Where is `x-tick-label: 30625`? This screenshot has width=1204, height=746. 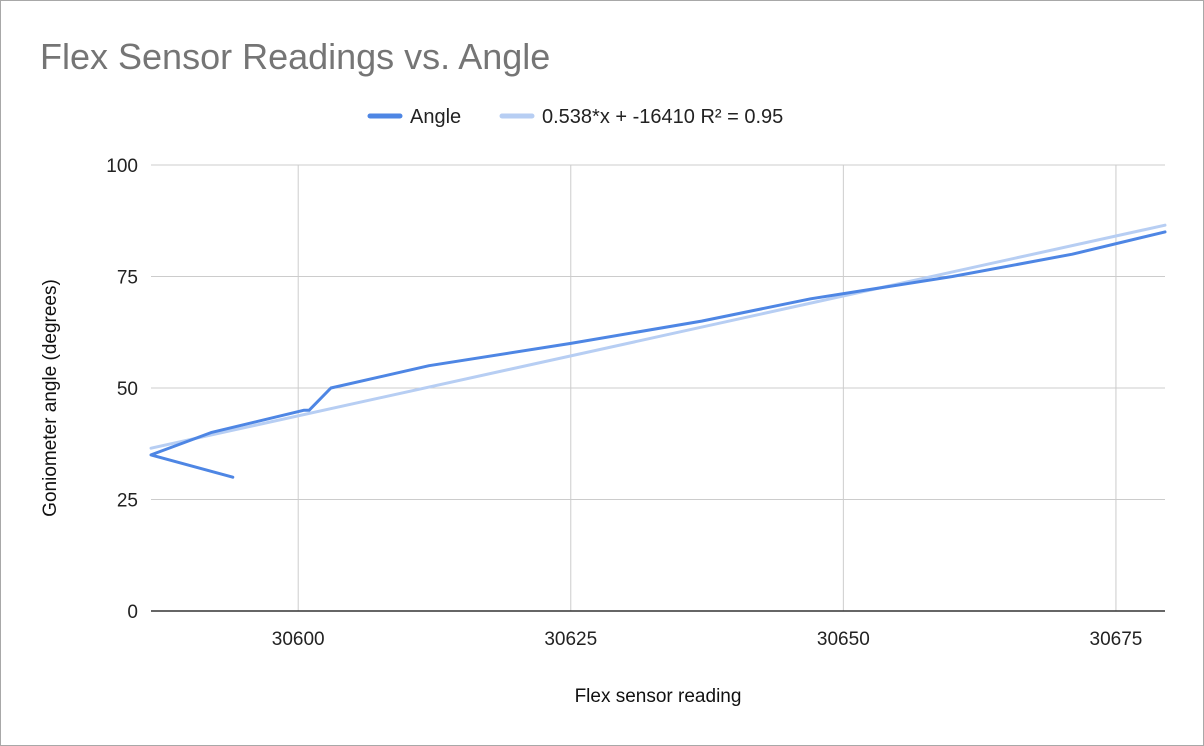 x-tick-label: 30625 is located at coordinates (570, 639).